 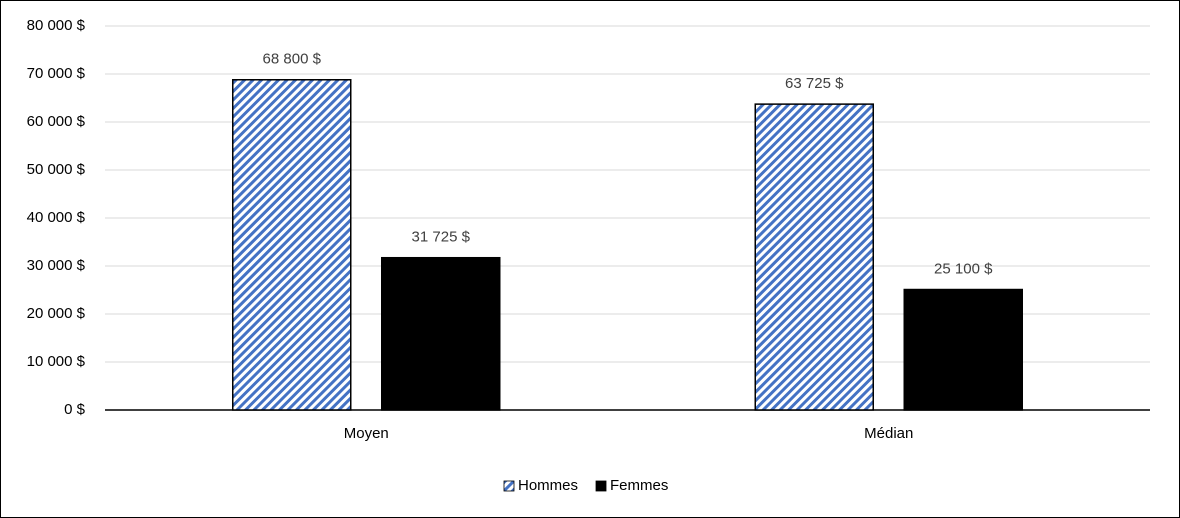 What do you see at coordinates (56, 73) in the screenshot?
I see `y-tick-label: 70 000 $` at bounding box center [56, 73].